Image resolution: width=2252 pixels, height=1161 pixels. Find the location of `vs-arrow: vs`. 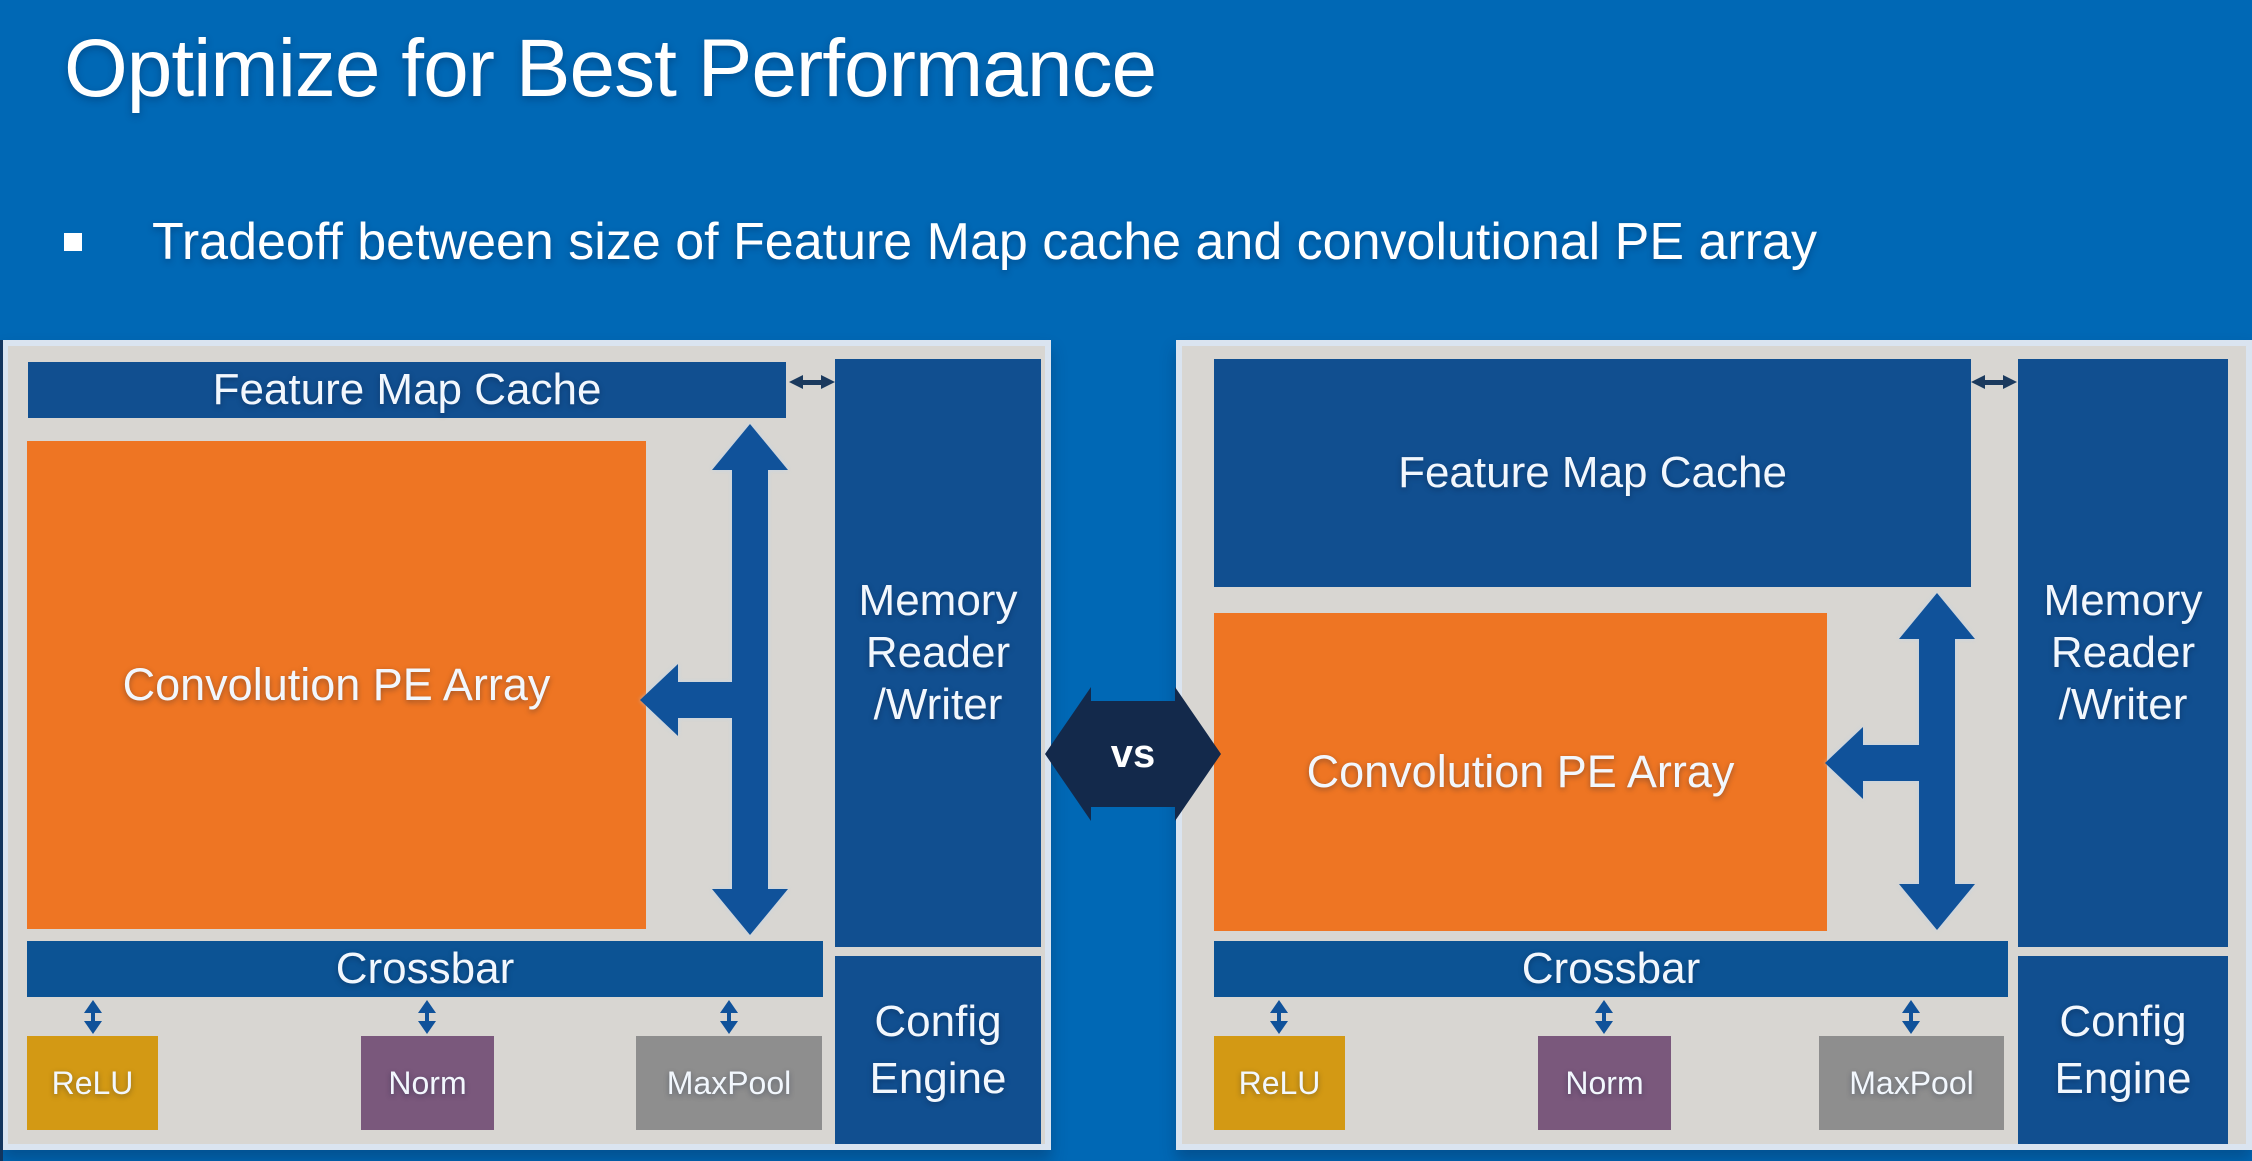

vs-arrow: vs is located at coordinates (1133, 754).